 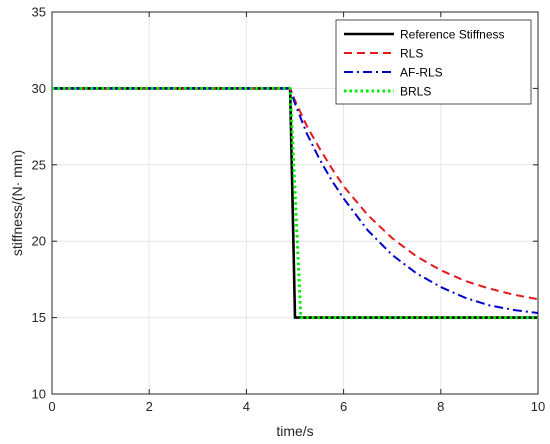 What do you see at coordinates (294, 431) in the screenshot?
I see `x-axis-label: time/s` at bounding box center [294, 431].